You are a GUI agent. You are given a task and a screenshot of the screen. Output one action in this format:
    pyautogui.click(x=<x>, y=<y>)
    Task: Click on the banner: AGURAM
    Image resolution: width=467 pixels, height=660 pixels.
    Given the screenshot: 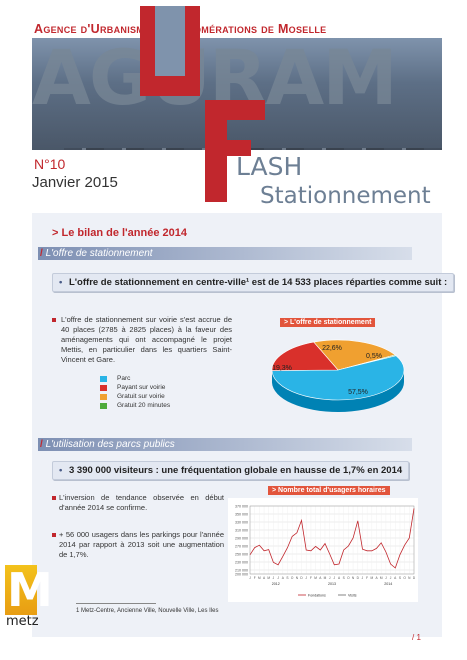 What is the action you would take?
    pyautogui.click(x=237, y=94)
    